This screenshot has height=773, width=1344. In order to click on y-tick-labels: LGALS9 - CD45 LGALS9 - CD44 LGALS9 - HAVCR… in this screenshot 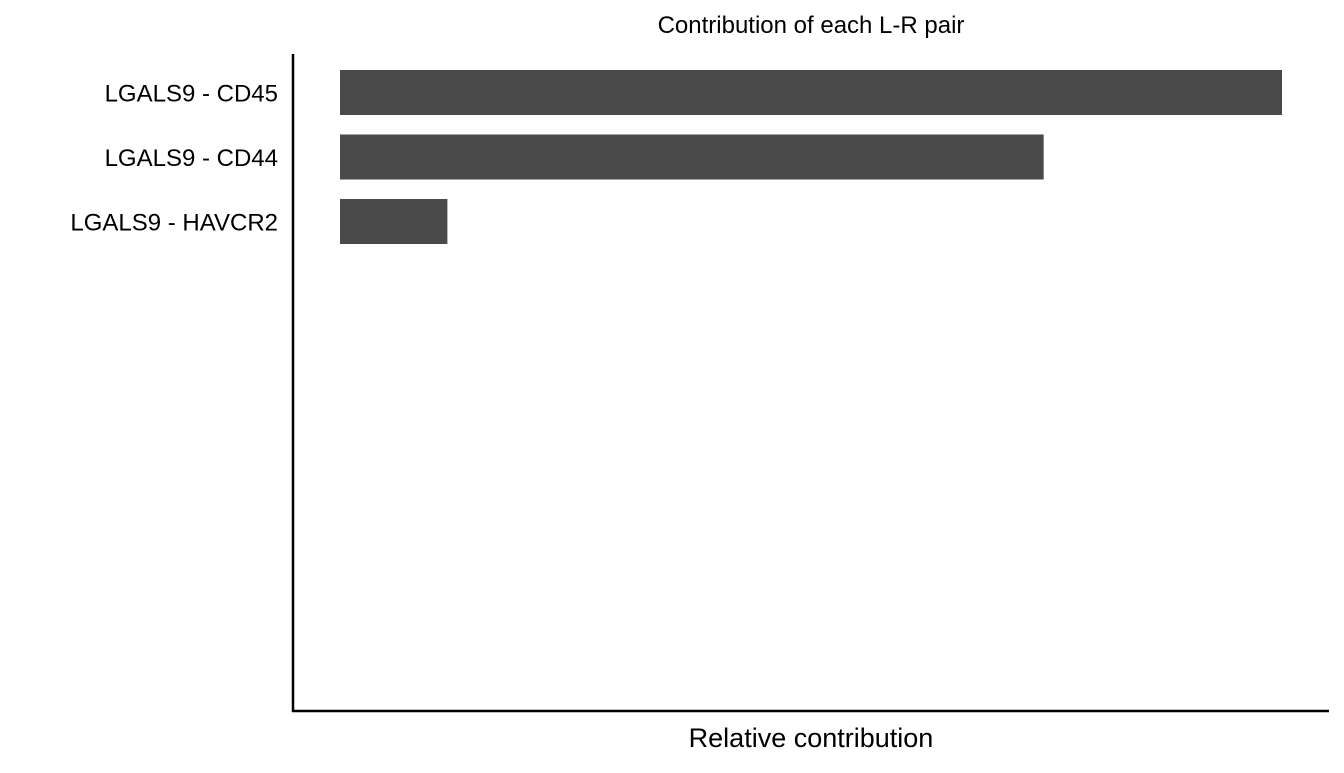, I will do `click(174, 159)`.